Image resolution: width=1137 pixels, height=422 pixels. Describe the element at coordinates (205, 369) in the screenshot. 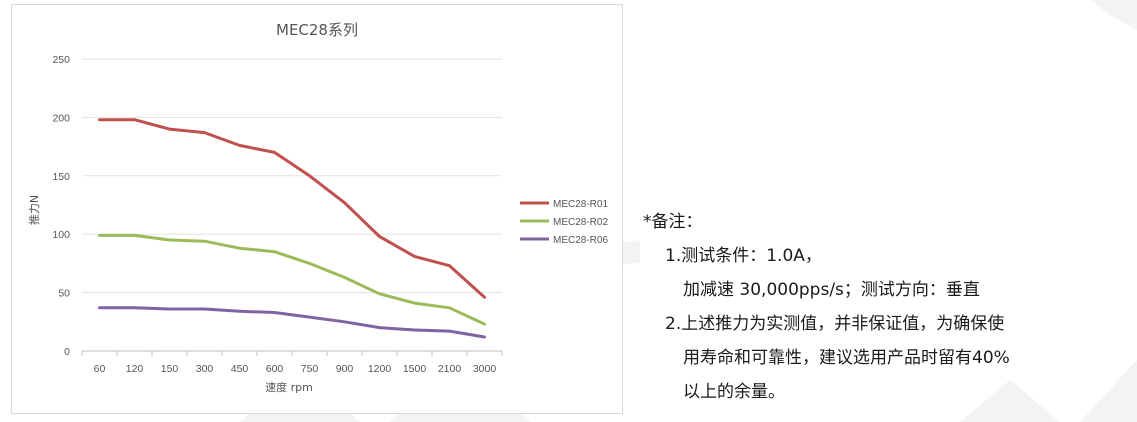

I see `x-tick-label: 300` at that location.